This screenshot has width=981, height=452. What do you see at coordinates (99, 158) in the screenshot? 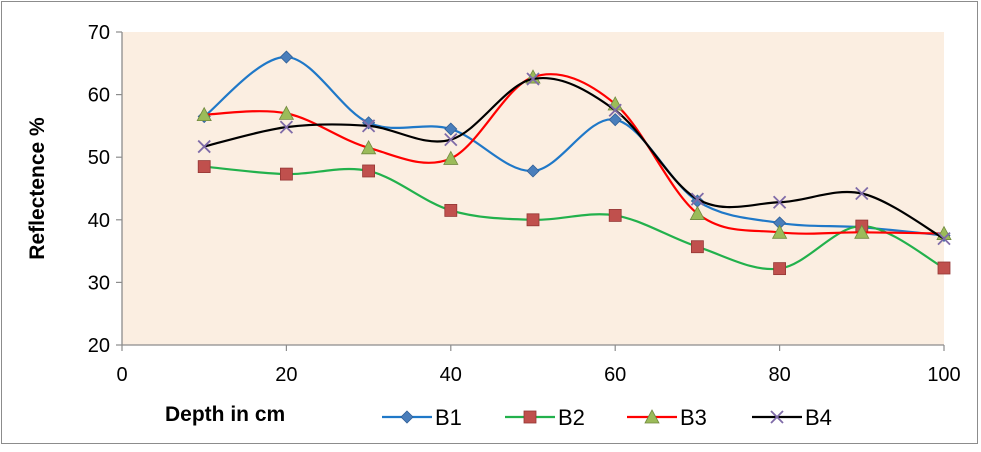
I see `y-tick-label: 50` at bounding box center [99, 158].